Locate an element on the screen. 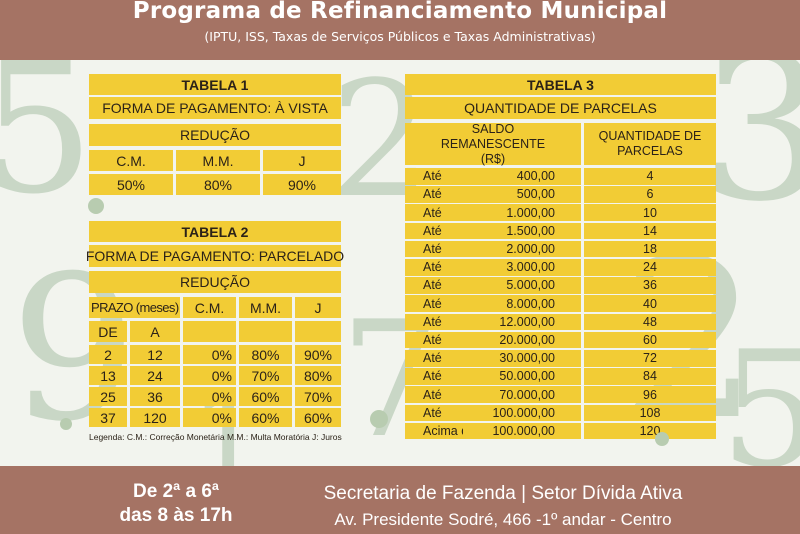  table3-cell-amount: 50.000,00 is located at coordinates (522, 376).